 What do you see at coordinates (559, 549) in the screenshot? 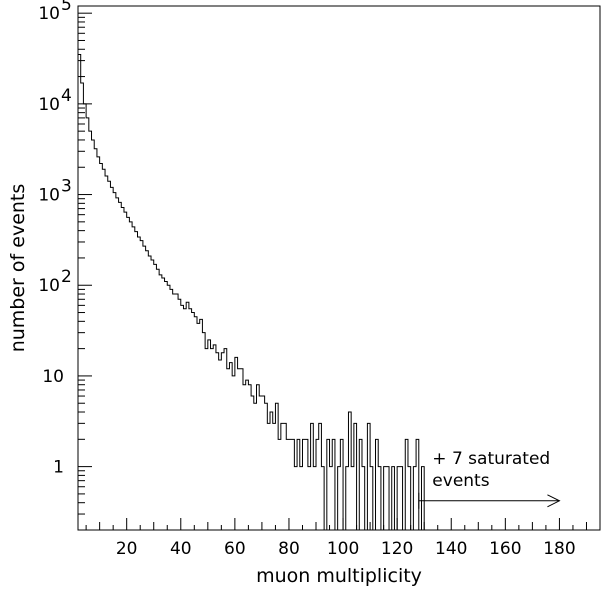
I see `x-tick-label: 180` at bounding box center [559, 549].